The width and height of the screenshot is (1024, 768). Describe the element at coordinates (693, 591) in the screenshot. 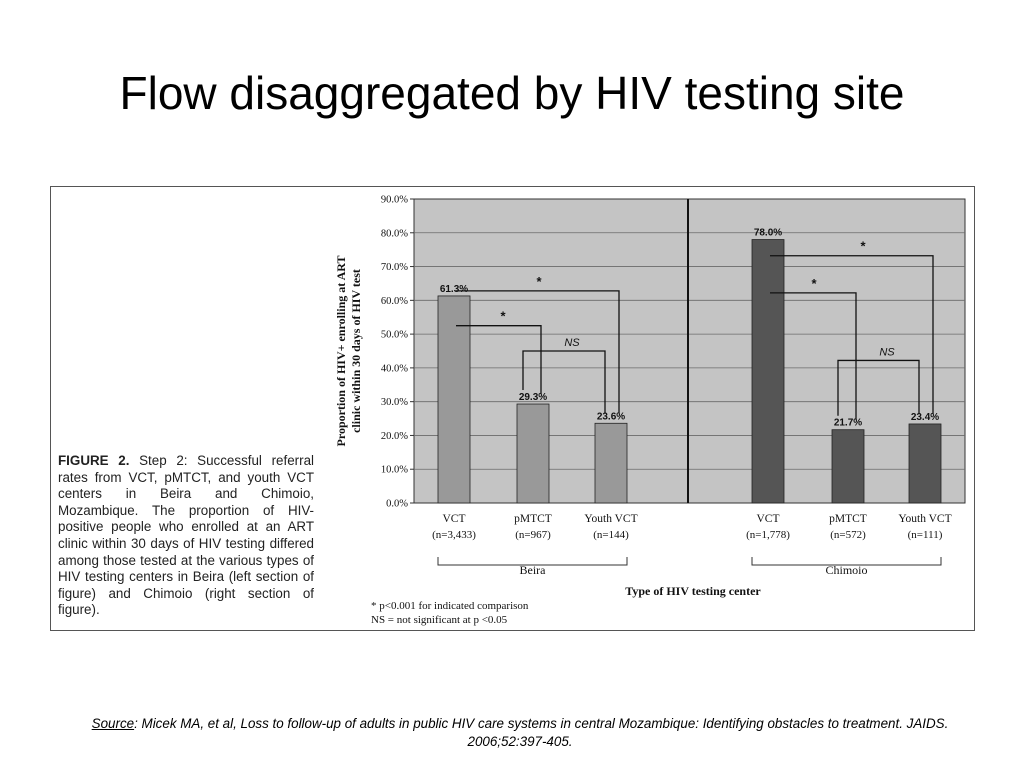

I see `x-axis-label: Type of HIV testing center` at that location.